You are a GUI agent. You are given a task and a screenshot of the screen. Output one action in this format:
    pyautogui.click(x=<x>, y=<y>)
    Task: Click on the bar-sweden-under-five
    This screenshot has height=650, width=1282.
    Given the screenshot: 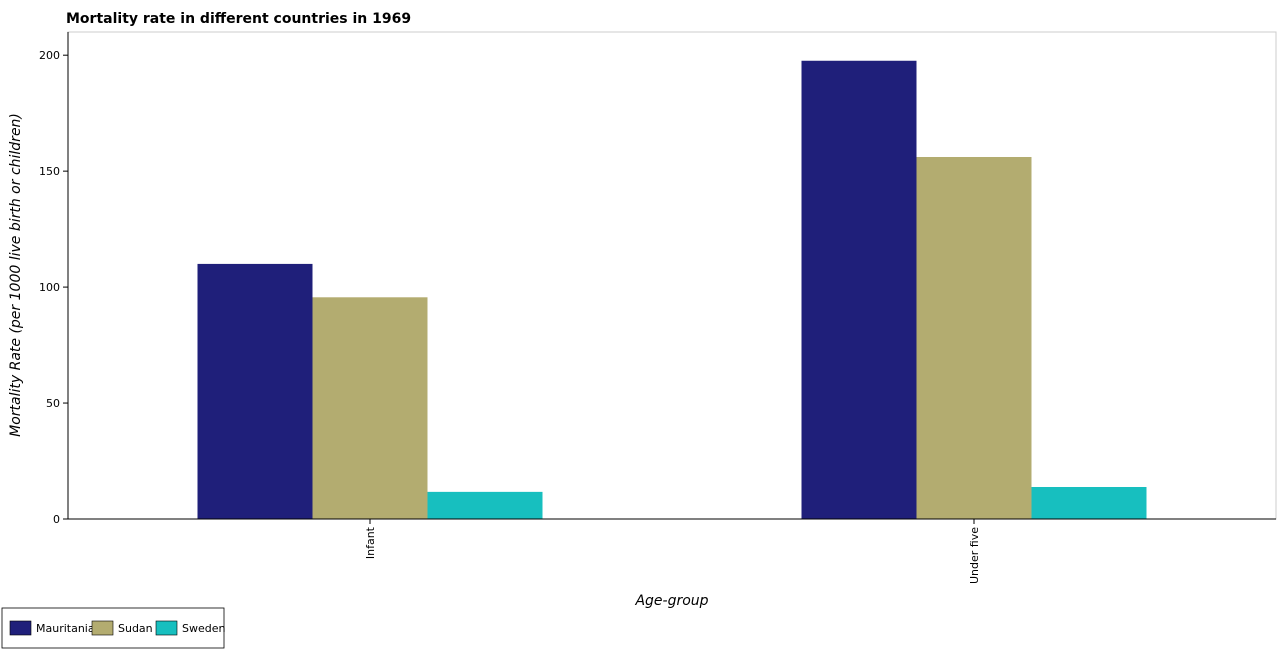 What is the action you would take?
    pyautogui.click(x=1089, y=502)
    